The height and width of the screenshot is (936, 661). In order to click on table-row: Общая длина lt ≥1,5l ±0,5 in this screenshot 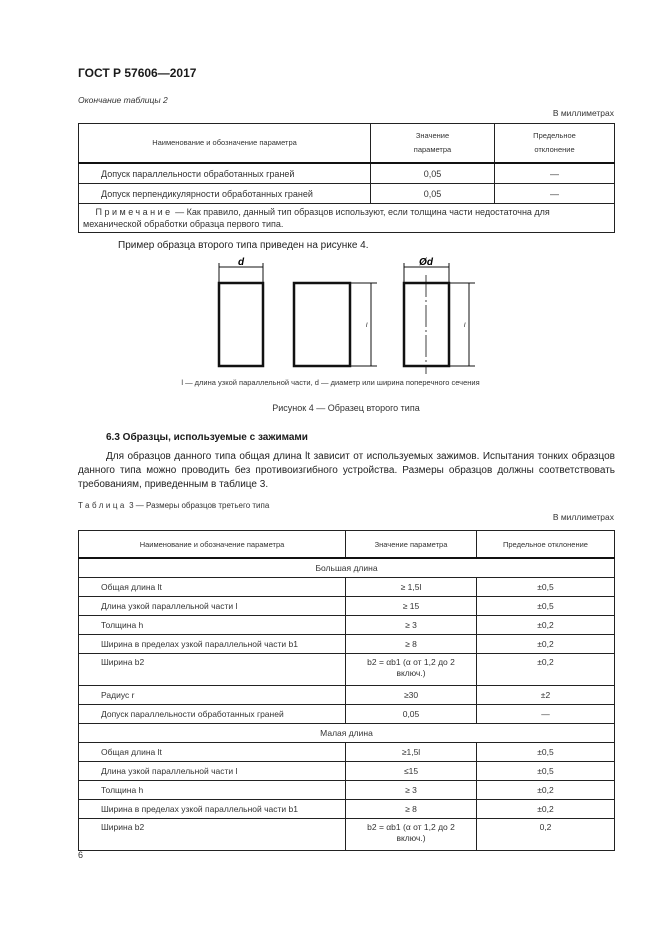, I will do `click(346, 752)`.